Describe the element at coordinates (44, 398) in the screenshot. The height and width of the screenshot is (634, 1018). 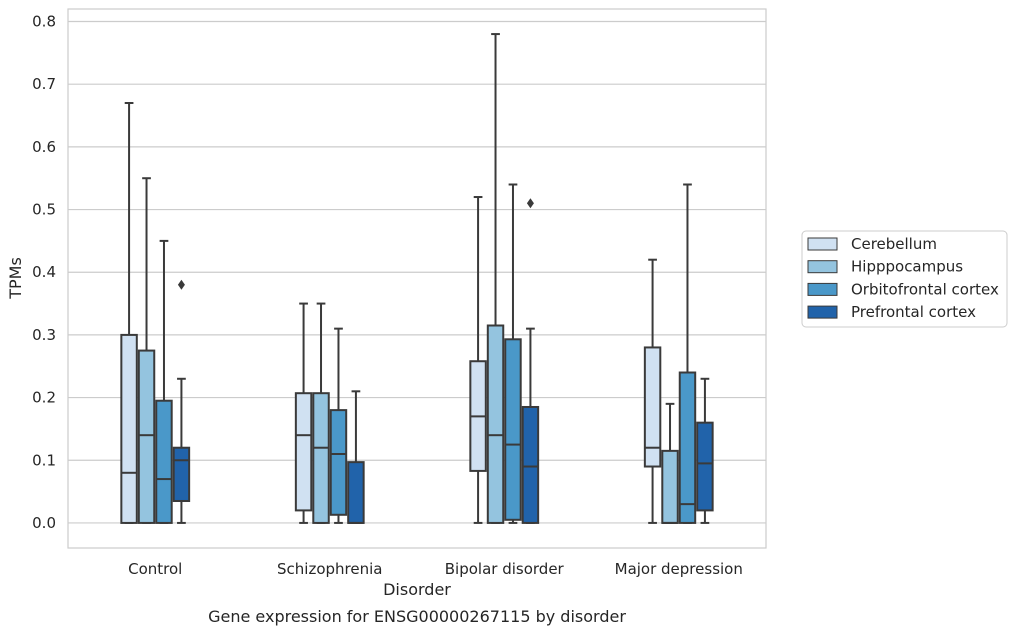
I see `y-tick-label: 0.2` at that location.